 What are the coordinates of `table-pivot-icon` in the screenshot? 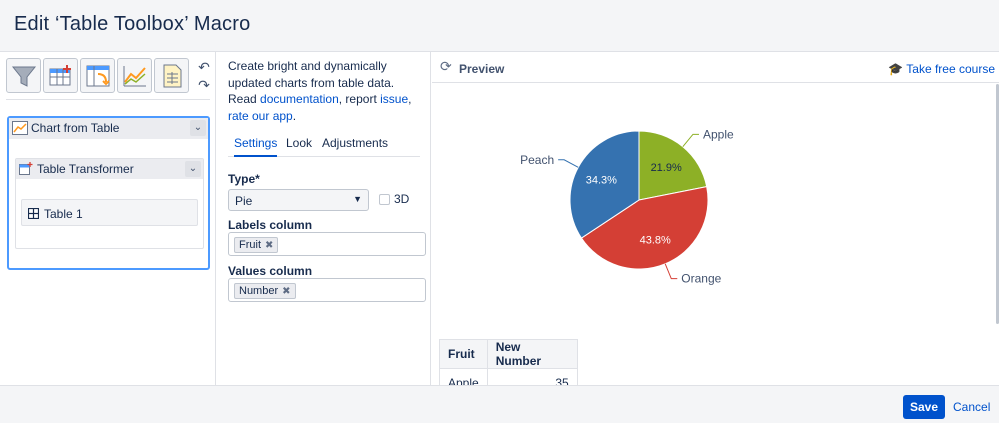 It's located at (97, 75).